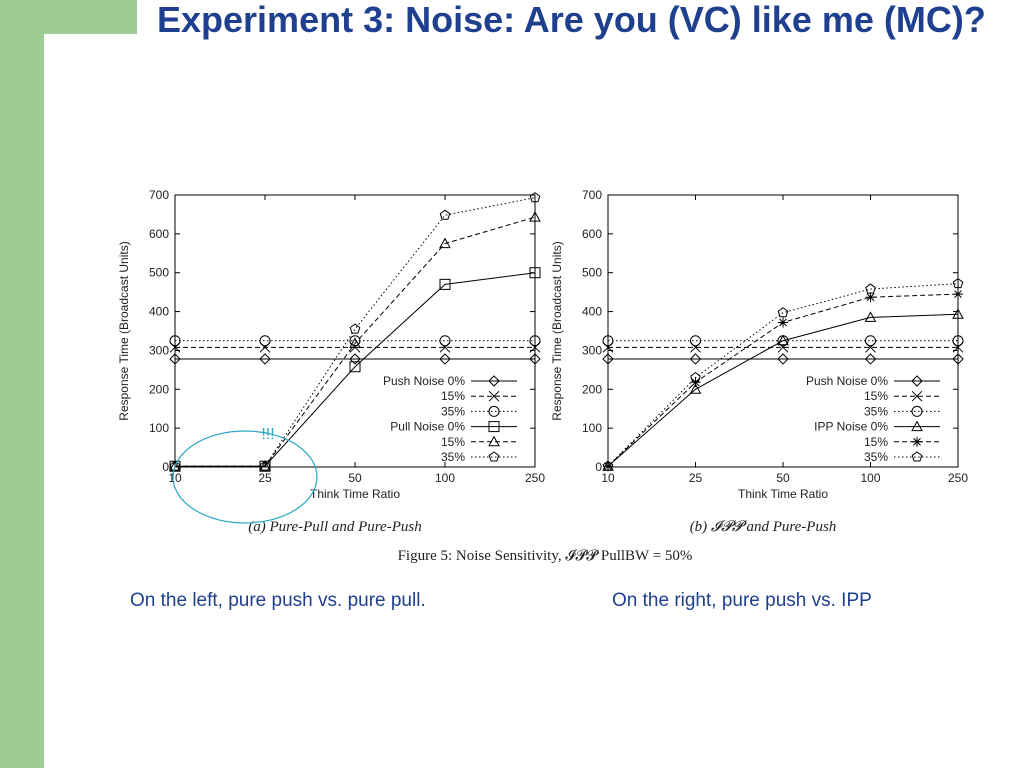  I want to click on annotation-text: !!!, so click(267, 434).